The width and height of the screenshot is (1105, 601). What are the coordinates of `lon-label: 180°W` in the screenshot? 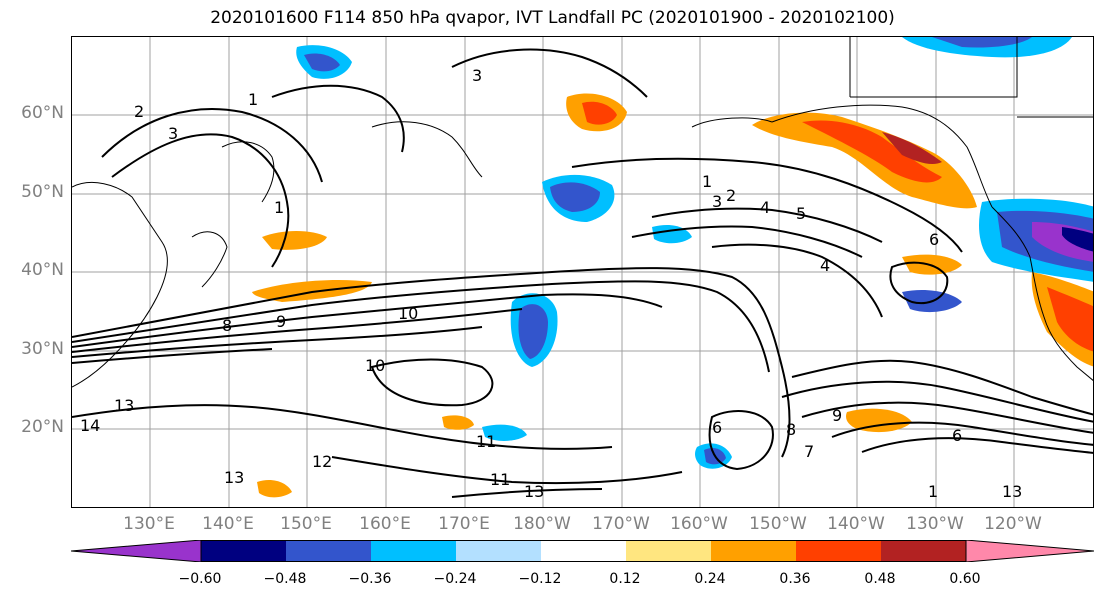 It's located at (542, 524).